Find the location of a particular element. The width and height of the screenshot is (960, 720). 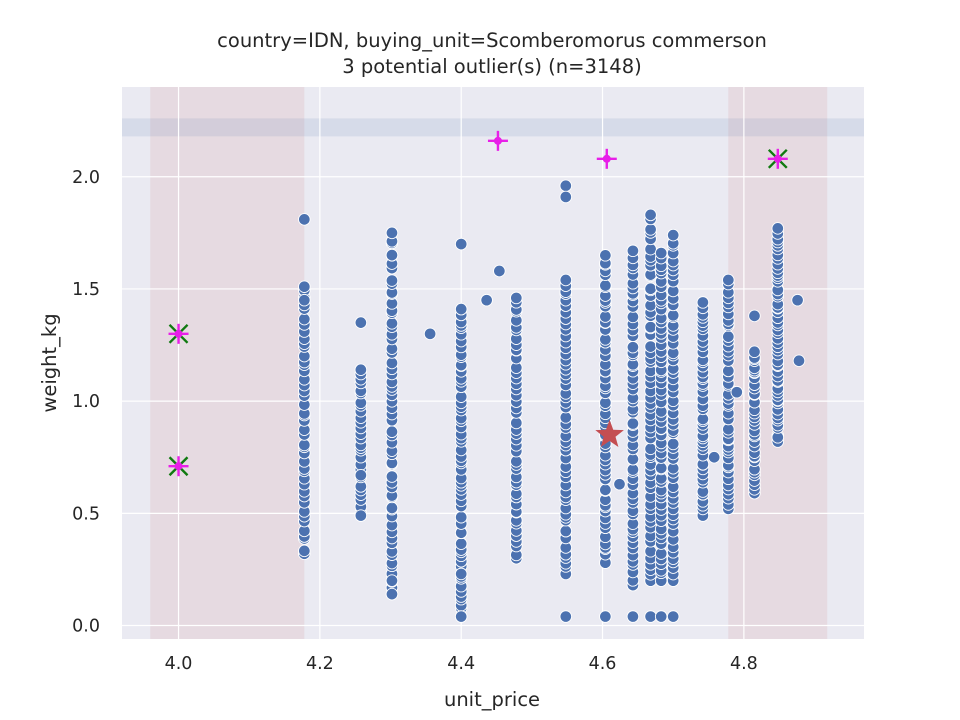

y-tick-label: 0.5 is located at coordinates (86, 514).